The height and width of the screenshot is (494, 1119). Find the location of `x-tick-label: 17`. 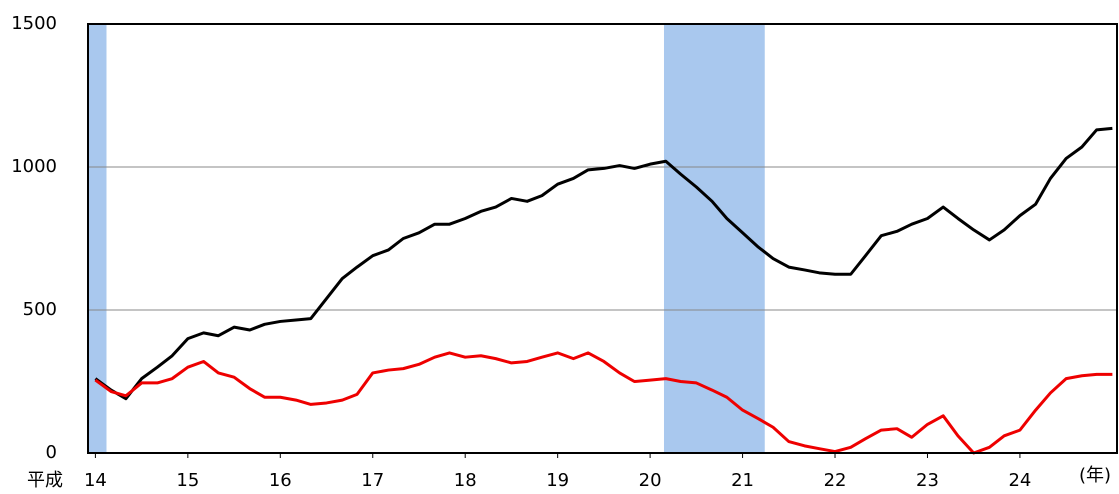

x-tick-label: 17 is located at coordinates (372, 480).